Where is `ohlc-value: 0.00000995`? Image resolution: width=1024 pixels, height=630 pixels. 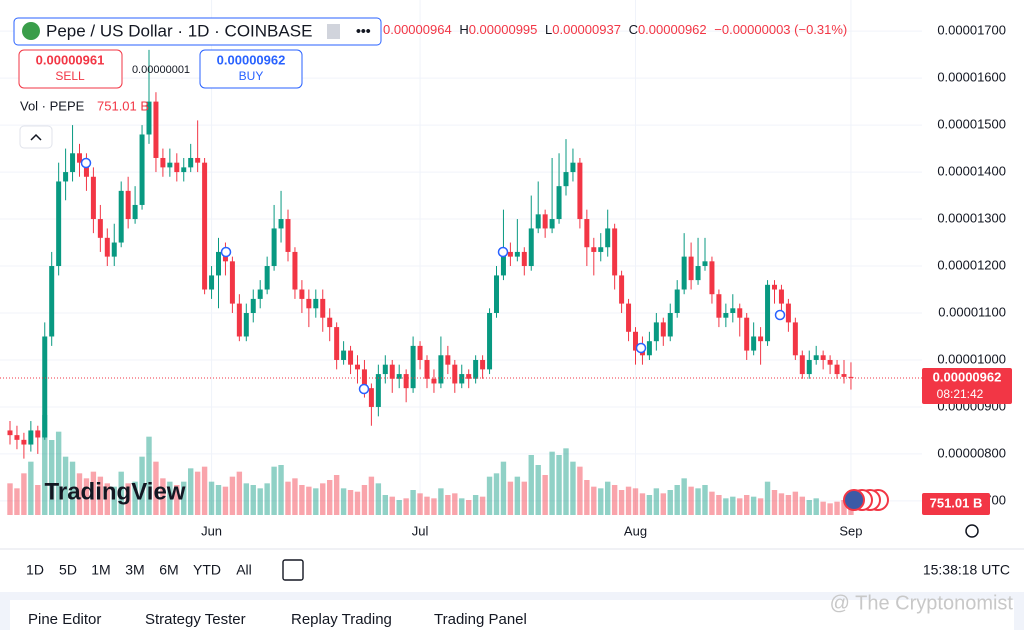
ohlc-value: 0.00000995 is located at coordinates (503, 29).